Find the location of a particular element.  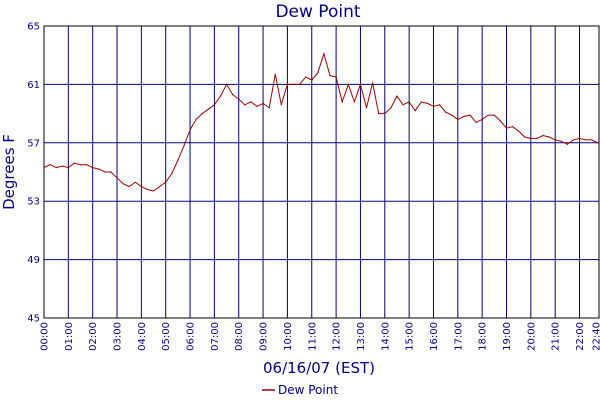

x-tick-label: 15:00 is located at coordinates (410, 336).